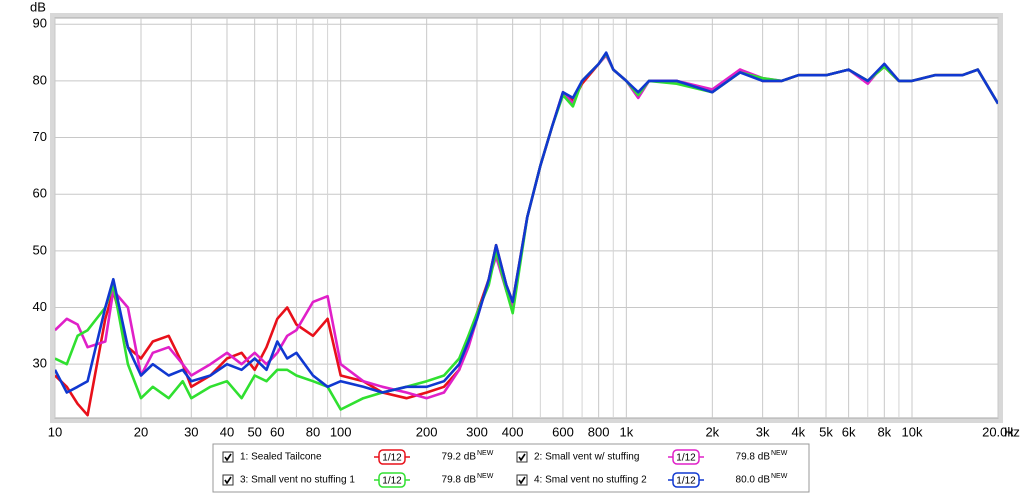 The width and height of the screenshot is (1024, 495). What do you see at coordinates (513, 431) in the screenshot?
I see `x-tick-label: 400` at bounding box center [513, 431].